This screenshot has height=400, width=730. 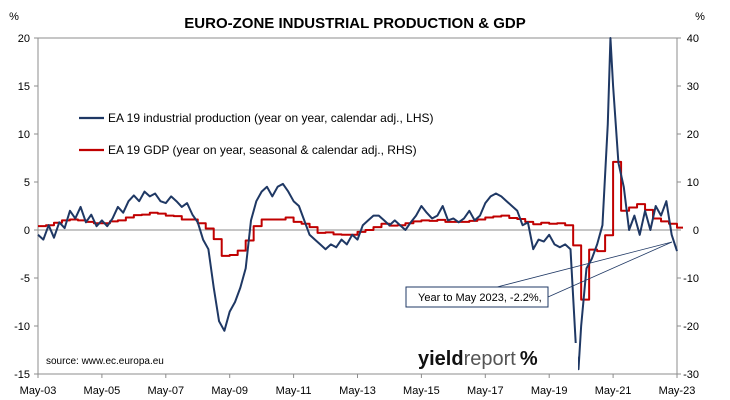 I want to click on logo-background, so click(x=495, y=357).